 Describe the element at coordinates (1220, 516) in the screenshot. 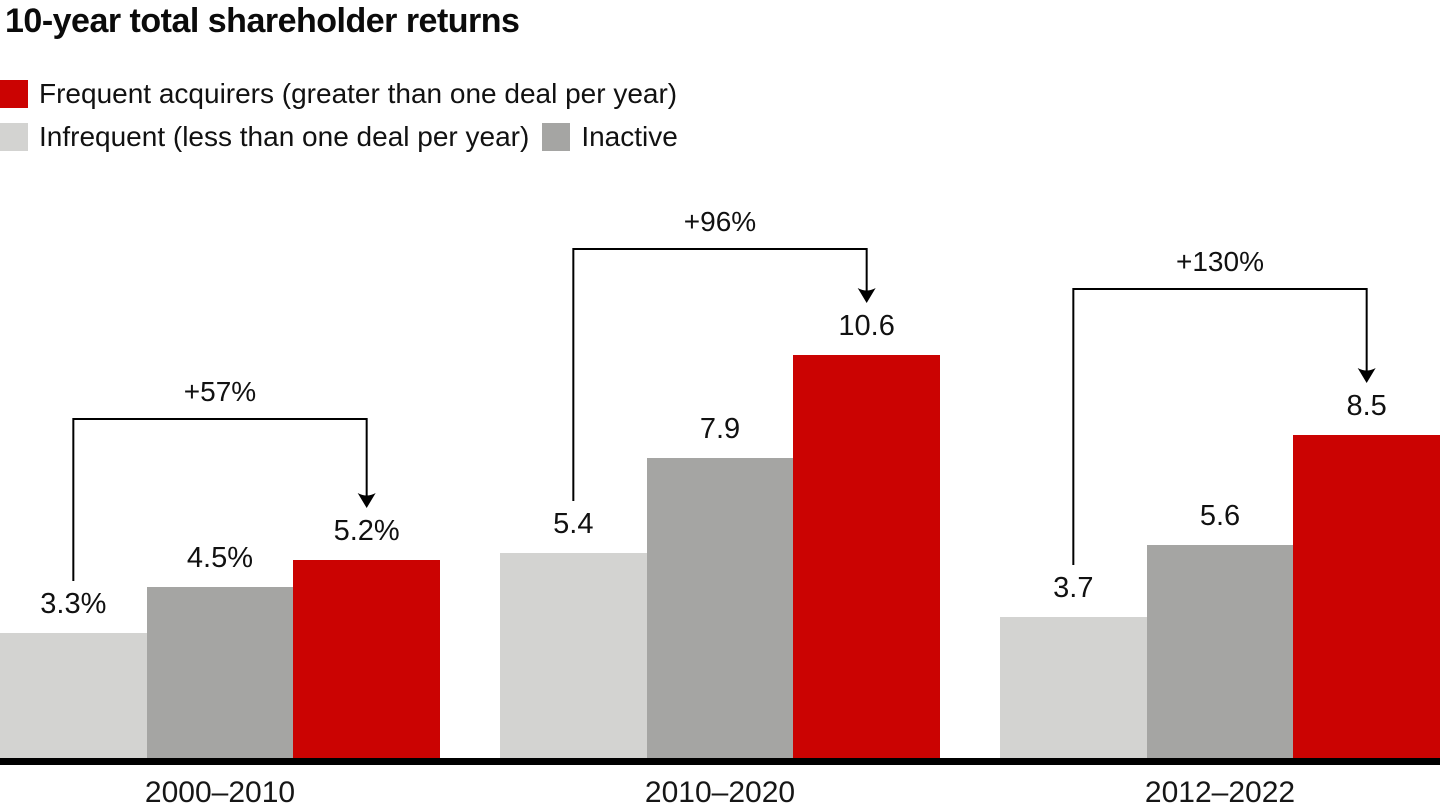

I see `value-label-inactive-2: 5.6` at that location.